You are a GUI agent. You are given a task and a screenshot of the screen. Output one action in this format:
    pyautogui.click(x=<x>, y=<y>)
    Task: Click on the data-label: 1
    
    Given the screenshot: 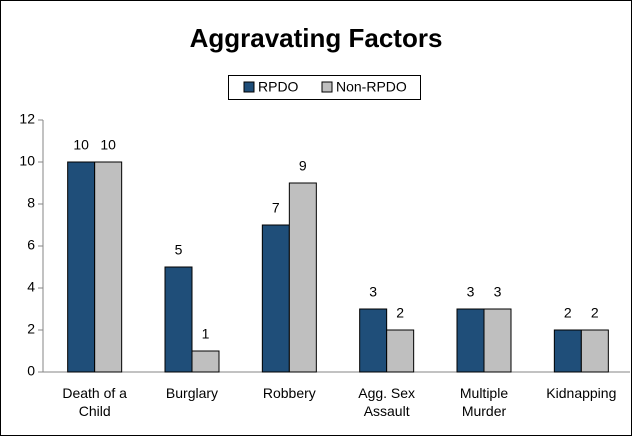 What is the action you would take?
    pyautogui.click(x=206, y=334)
    